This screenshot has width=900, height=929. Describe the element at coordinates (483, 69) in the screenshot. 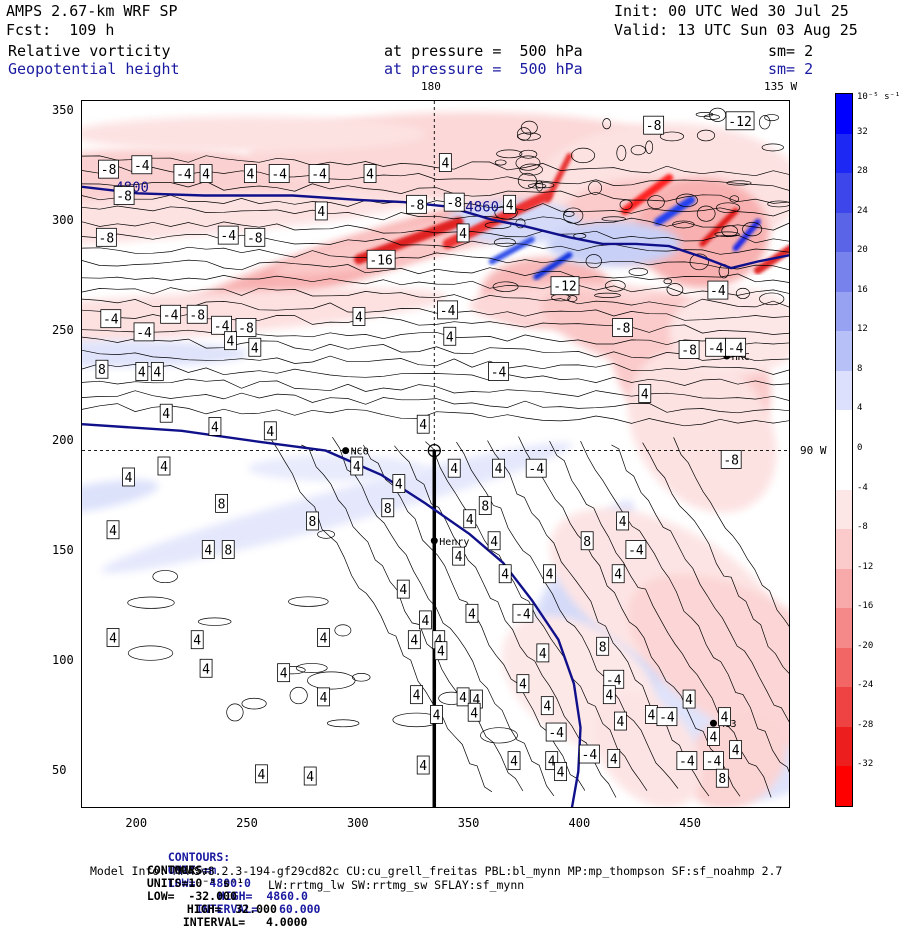

I see `field2-level: at pressure = 500 hPa` at that location.